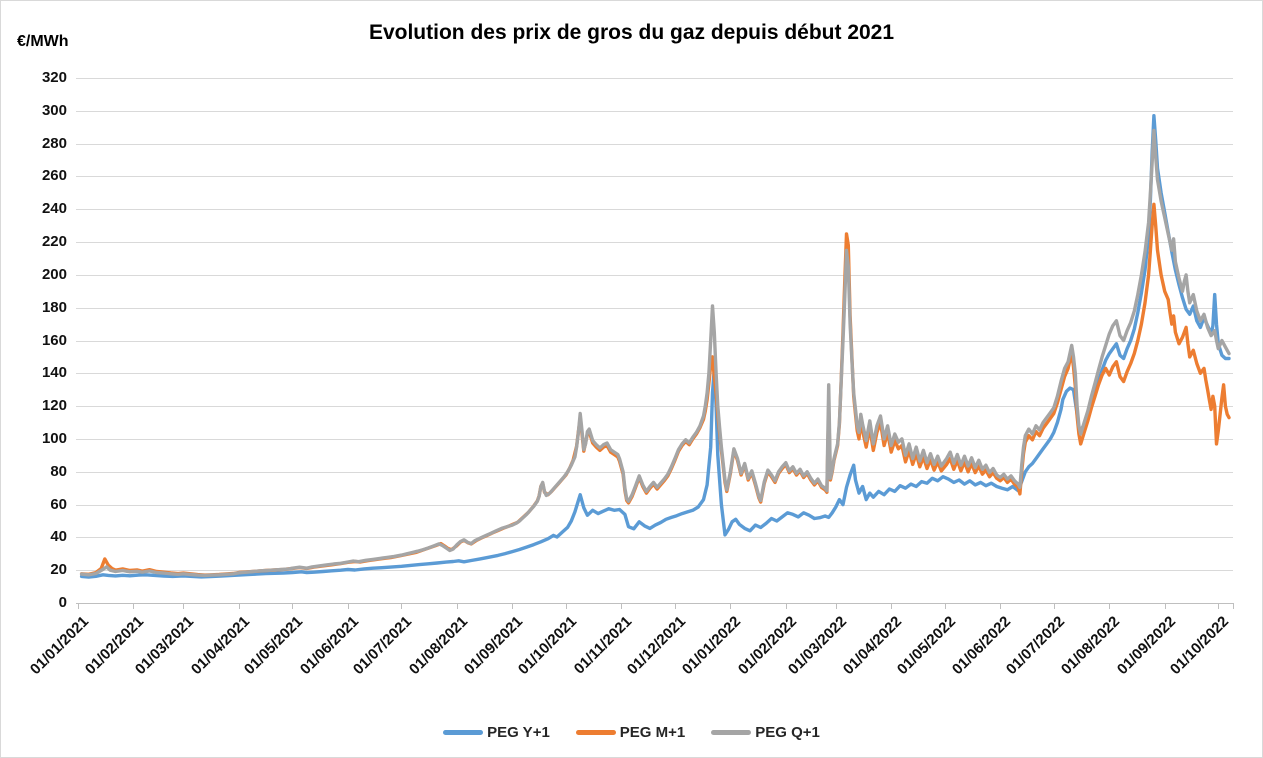 The width and height of the screenshot is (1263, 758). I want to click on legend-swatch-peg-q1-icon, so click(731, 732).